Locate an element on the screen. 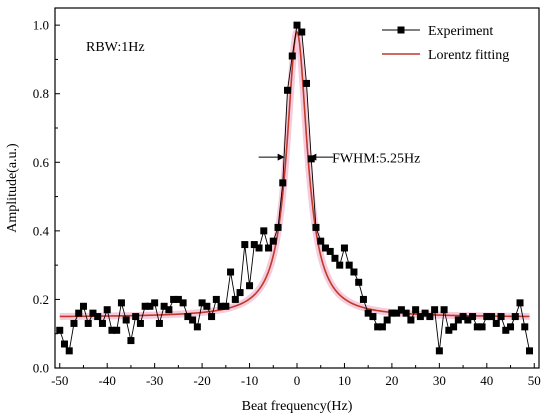  fwhm-arrows is located at coordinates (296, 157).